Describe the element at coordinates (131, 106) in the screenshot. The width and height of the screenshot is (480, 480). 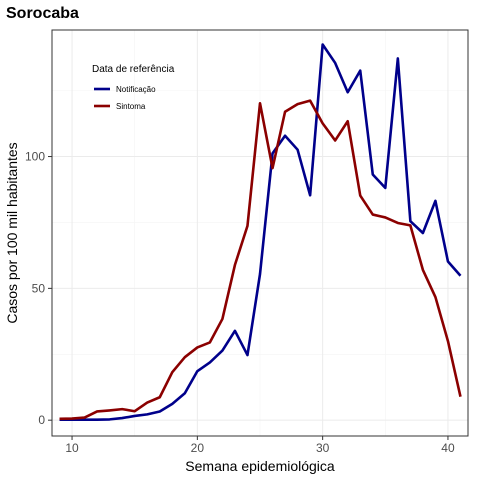
I see `legend-label: Sintoma` at that location.